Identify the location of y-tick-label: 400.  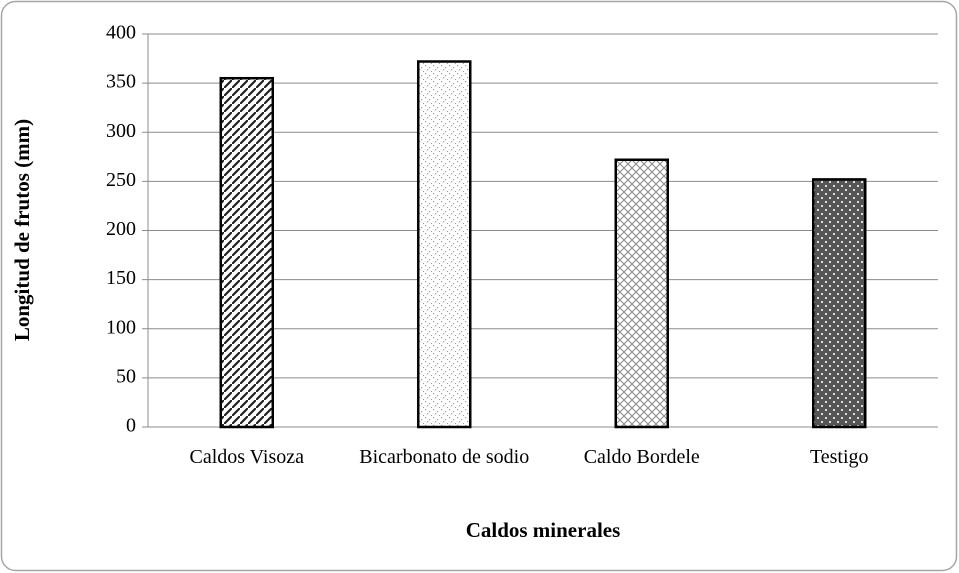
(121, 33).